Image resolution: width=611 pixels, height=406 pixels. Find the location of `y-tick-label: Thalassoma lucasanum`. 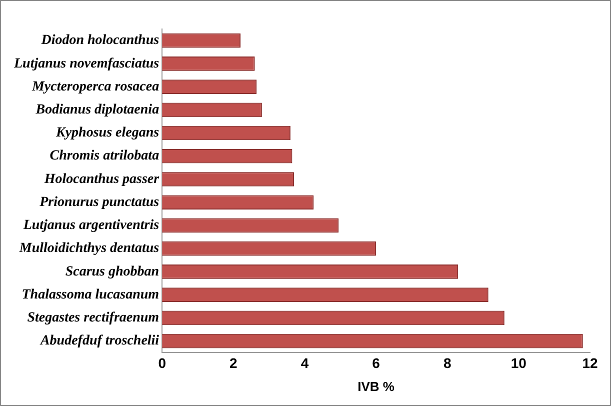

y-tick-label: Thalassoma lucasanum is located at coordinates (91, 294).